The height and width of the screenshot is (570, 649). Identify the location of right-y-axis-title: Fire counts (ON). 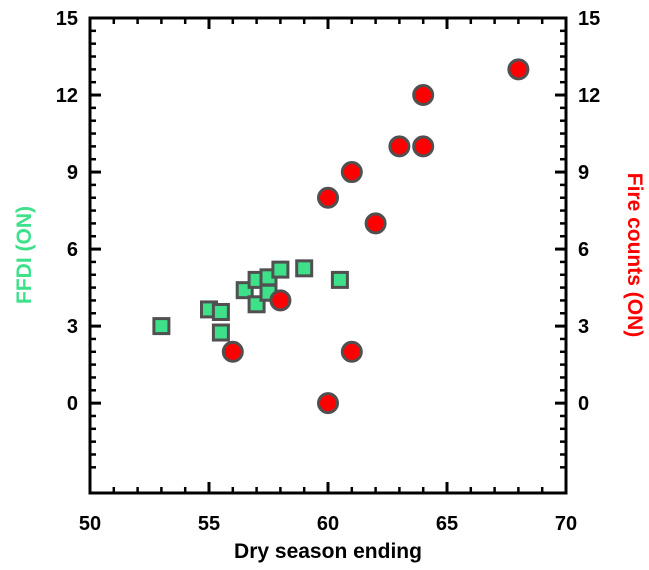
(634, 255).